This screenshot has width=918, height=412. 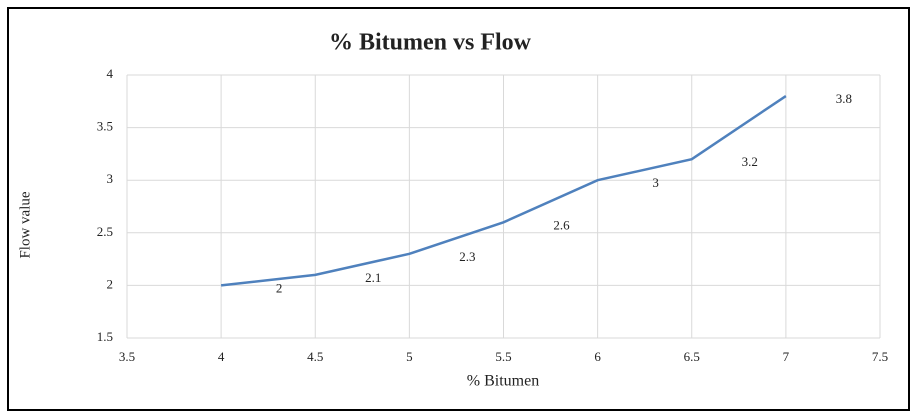 What do you see at coordinates (315, 356) in the screenshot?
I see `x-tick-label: 4.5` at bounding box center [315, 356].